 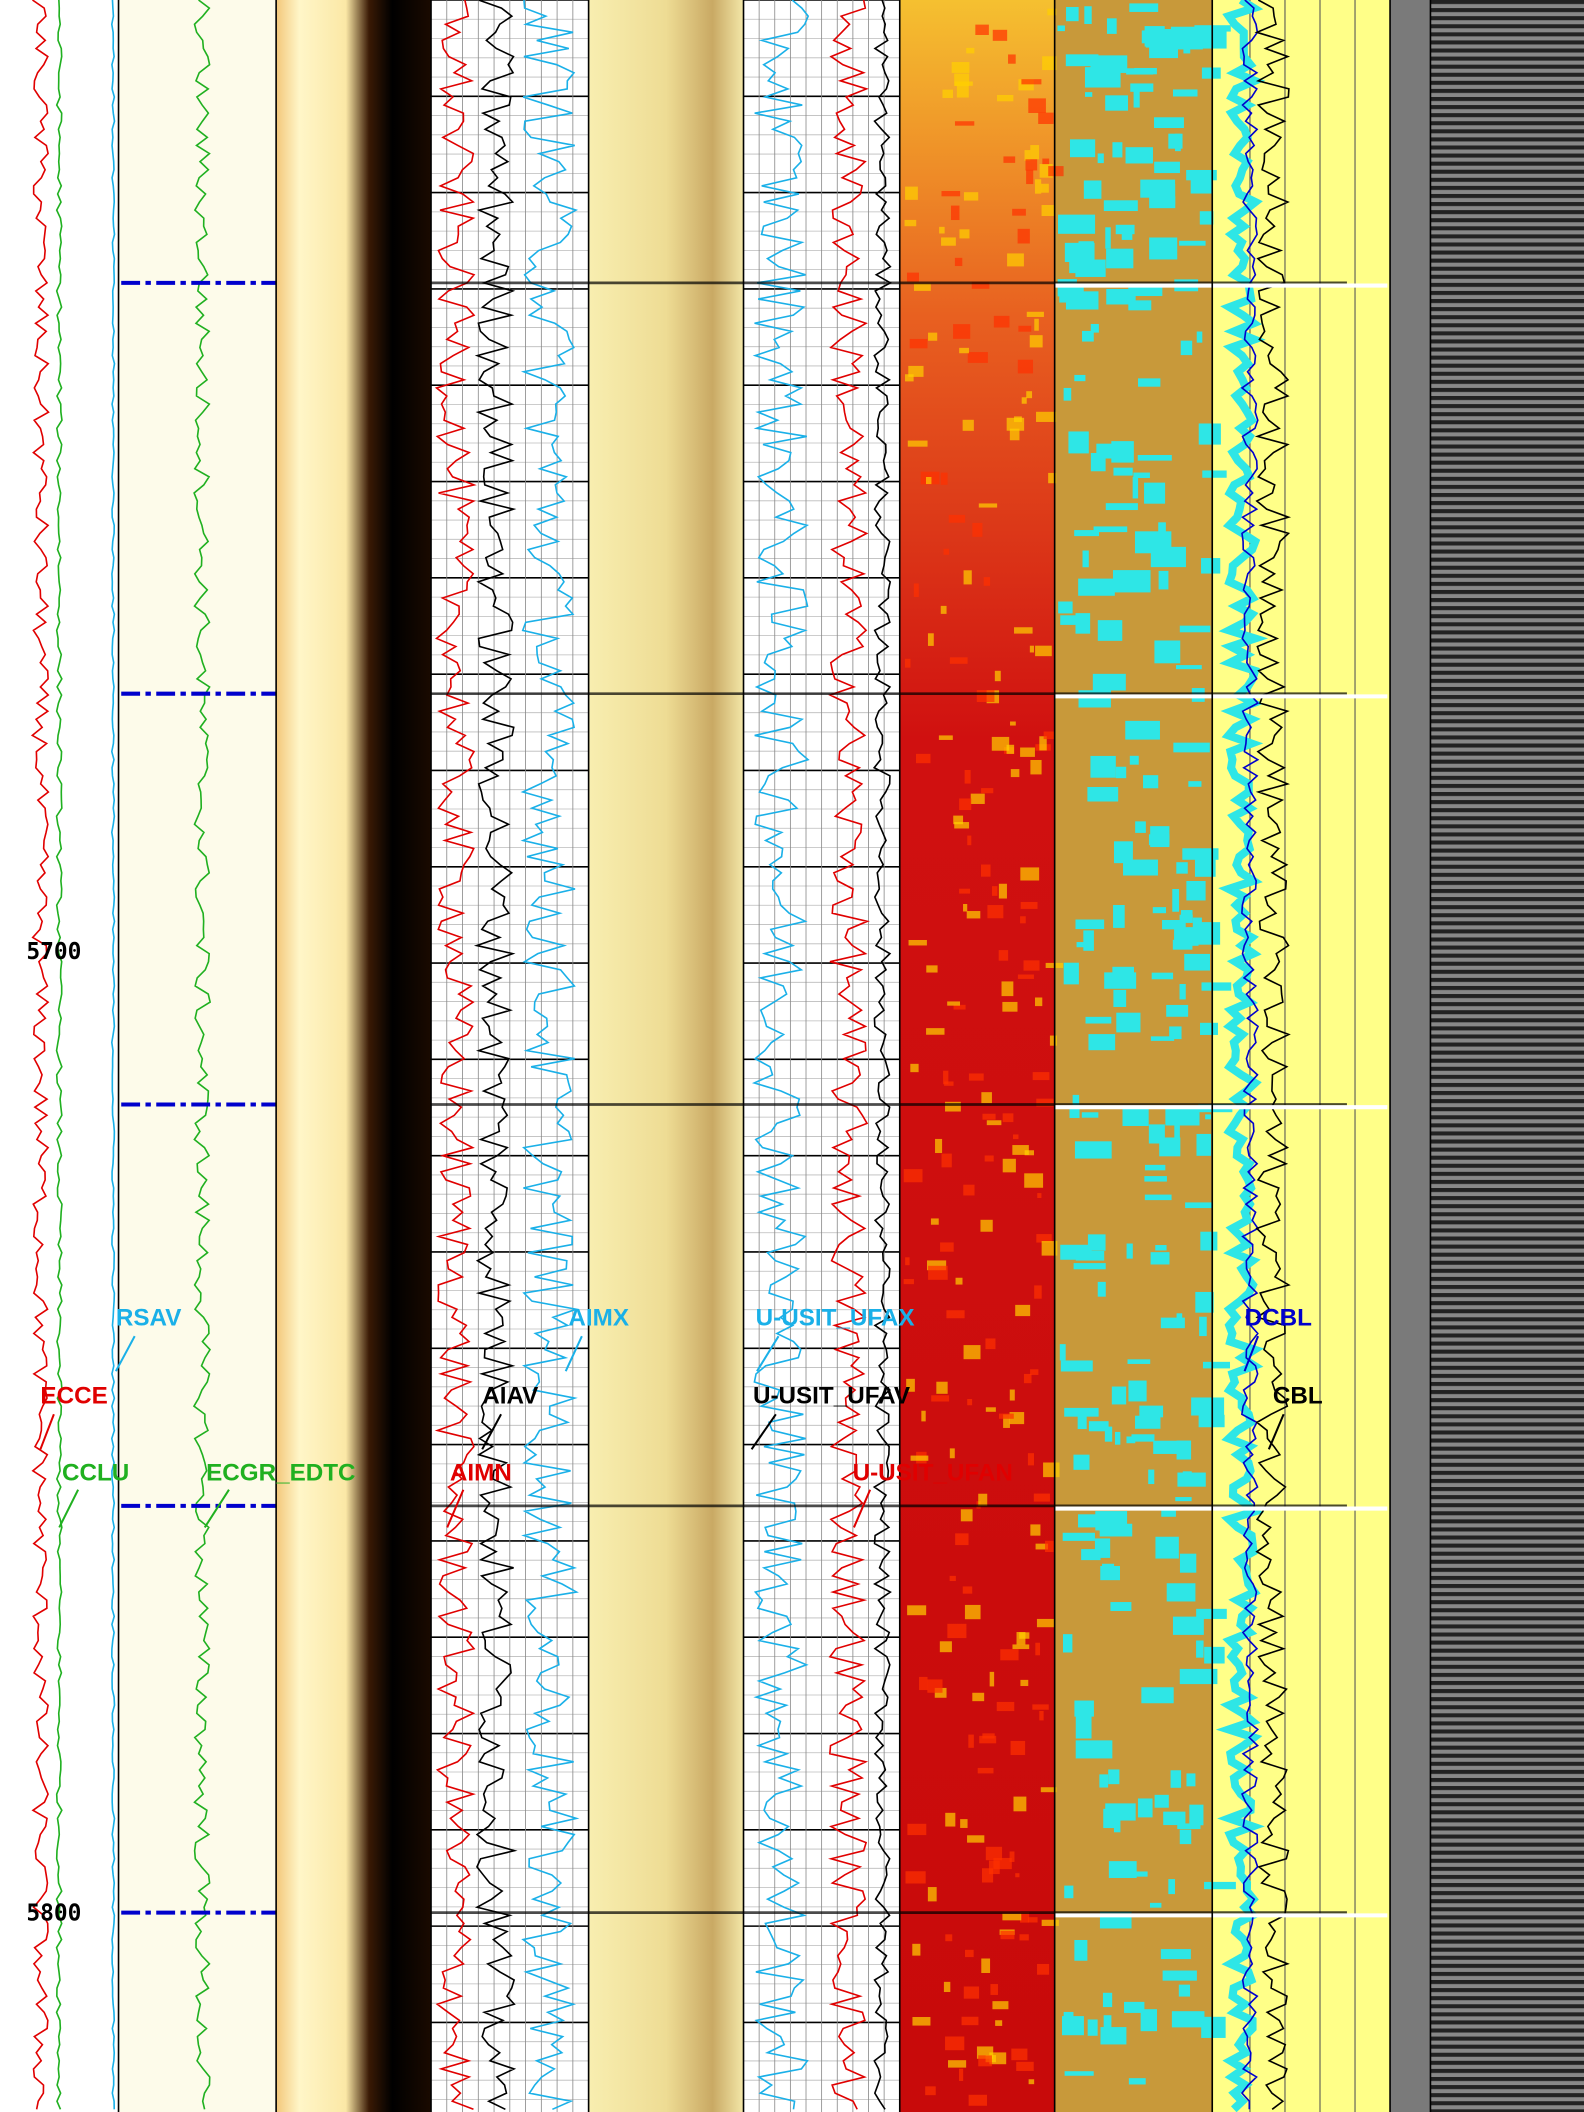 What do you see at coordinates (53, 1914) in the screenshot?
I see `depth-label: 5800` at bounding box center [53, 1914].